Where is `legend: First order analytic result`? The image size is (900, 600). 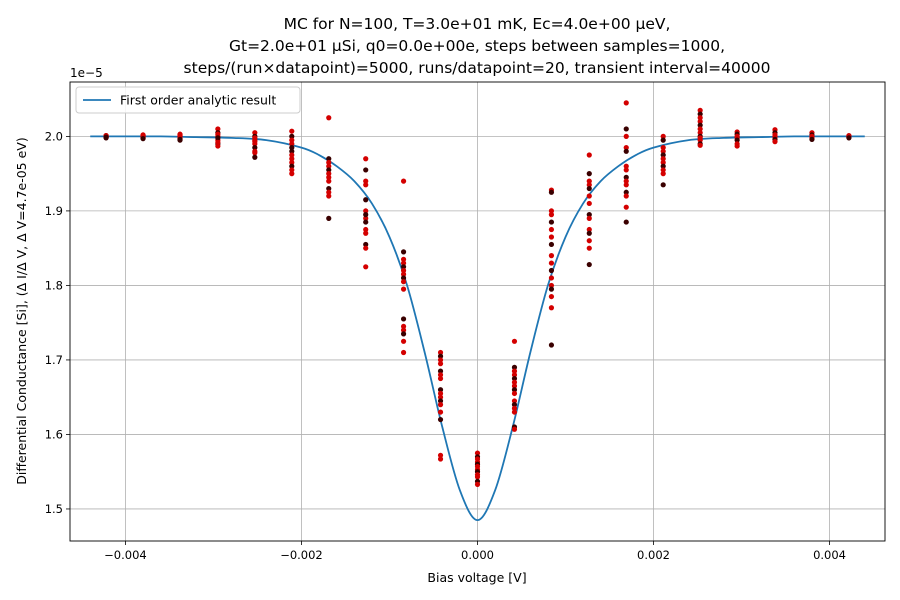
legend: First order analytic result is located at coordinates (188, 100).